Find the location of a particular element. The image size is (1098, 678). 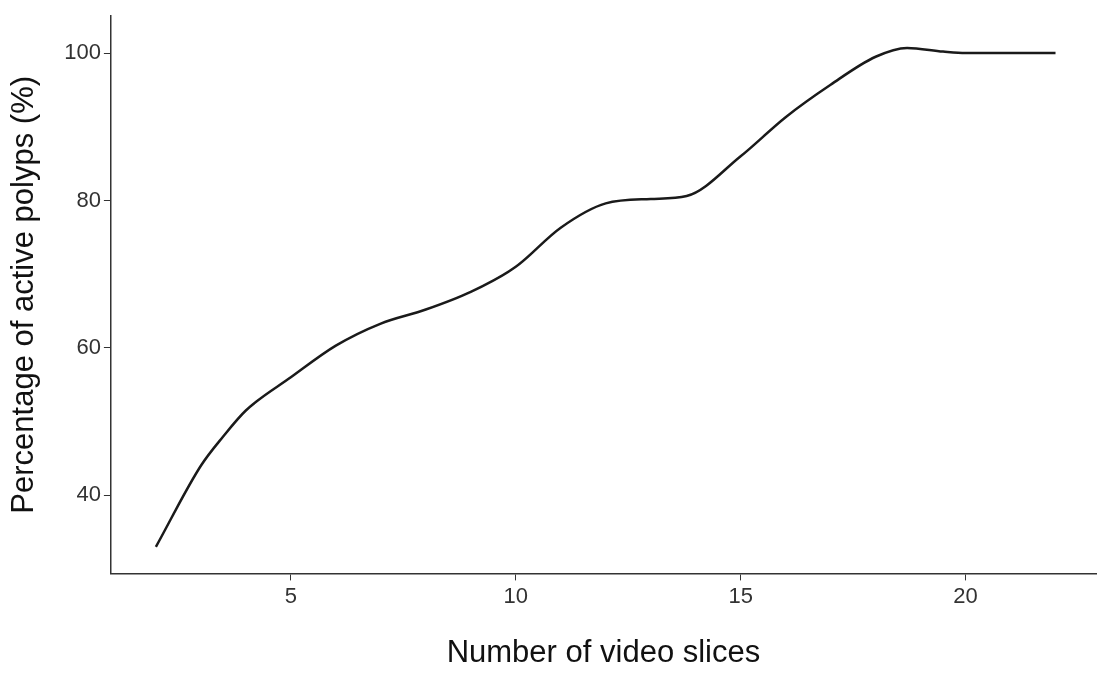

x-axis-title: Number of video slices is located at coordinates (603, 651).